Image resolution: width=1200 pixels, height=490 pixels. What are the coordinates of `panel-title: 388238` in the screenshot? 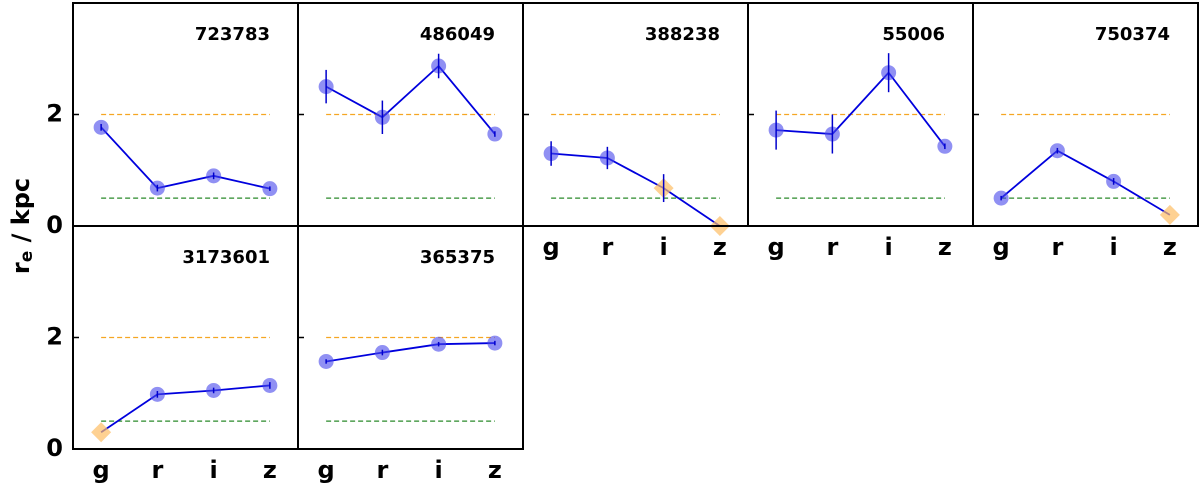 It's located at (682, 34).